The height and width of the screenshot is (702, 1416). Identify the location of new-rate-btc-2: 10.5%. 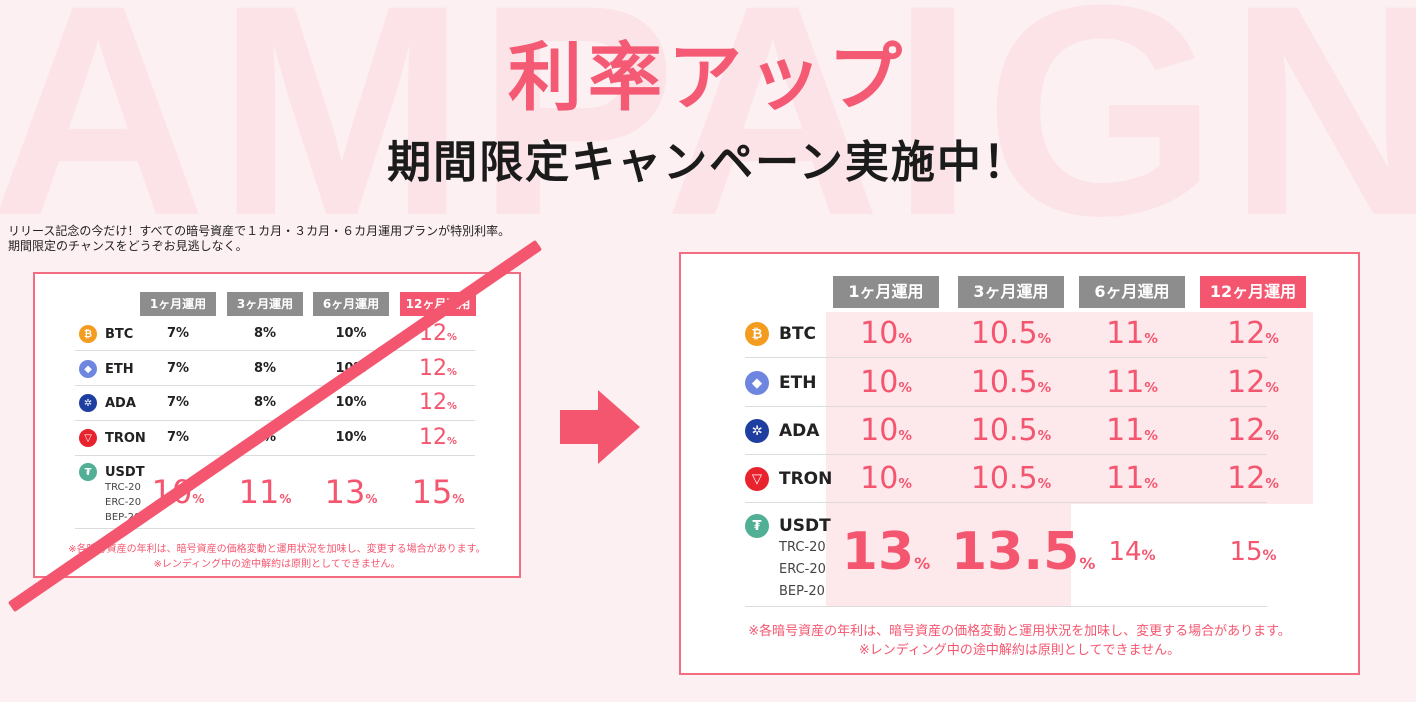
(1011, 336).